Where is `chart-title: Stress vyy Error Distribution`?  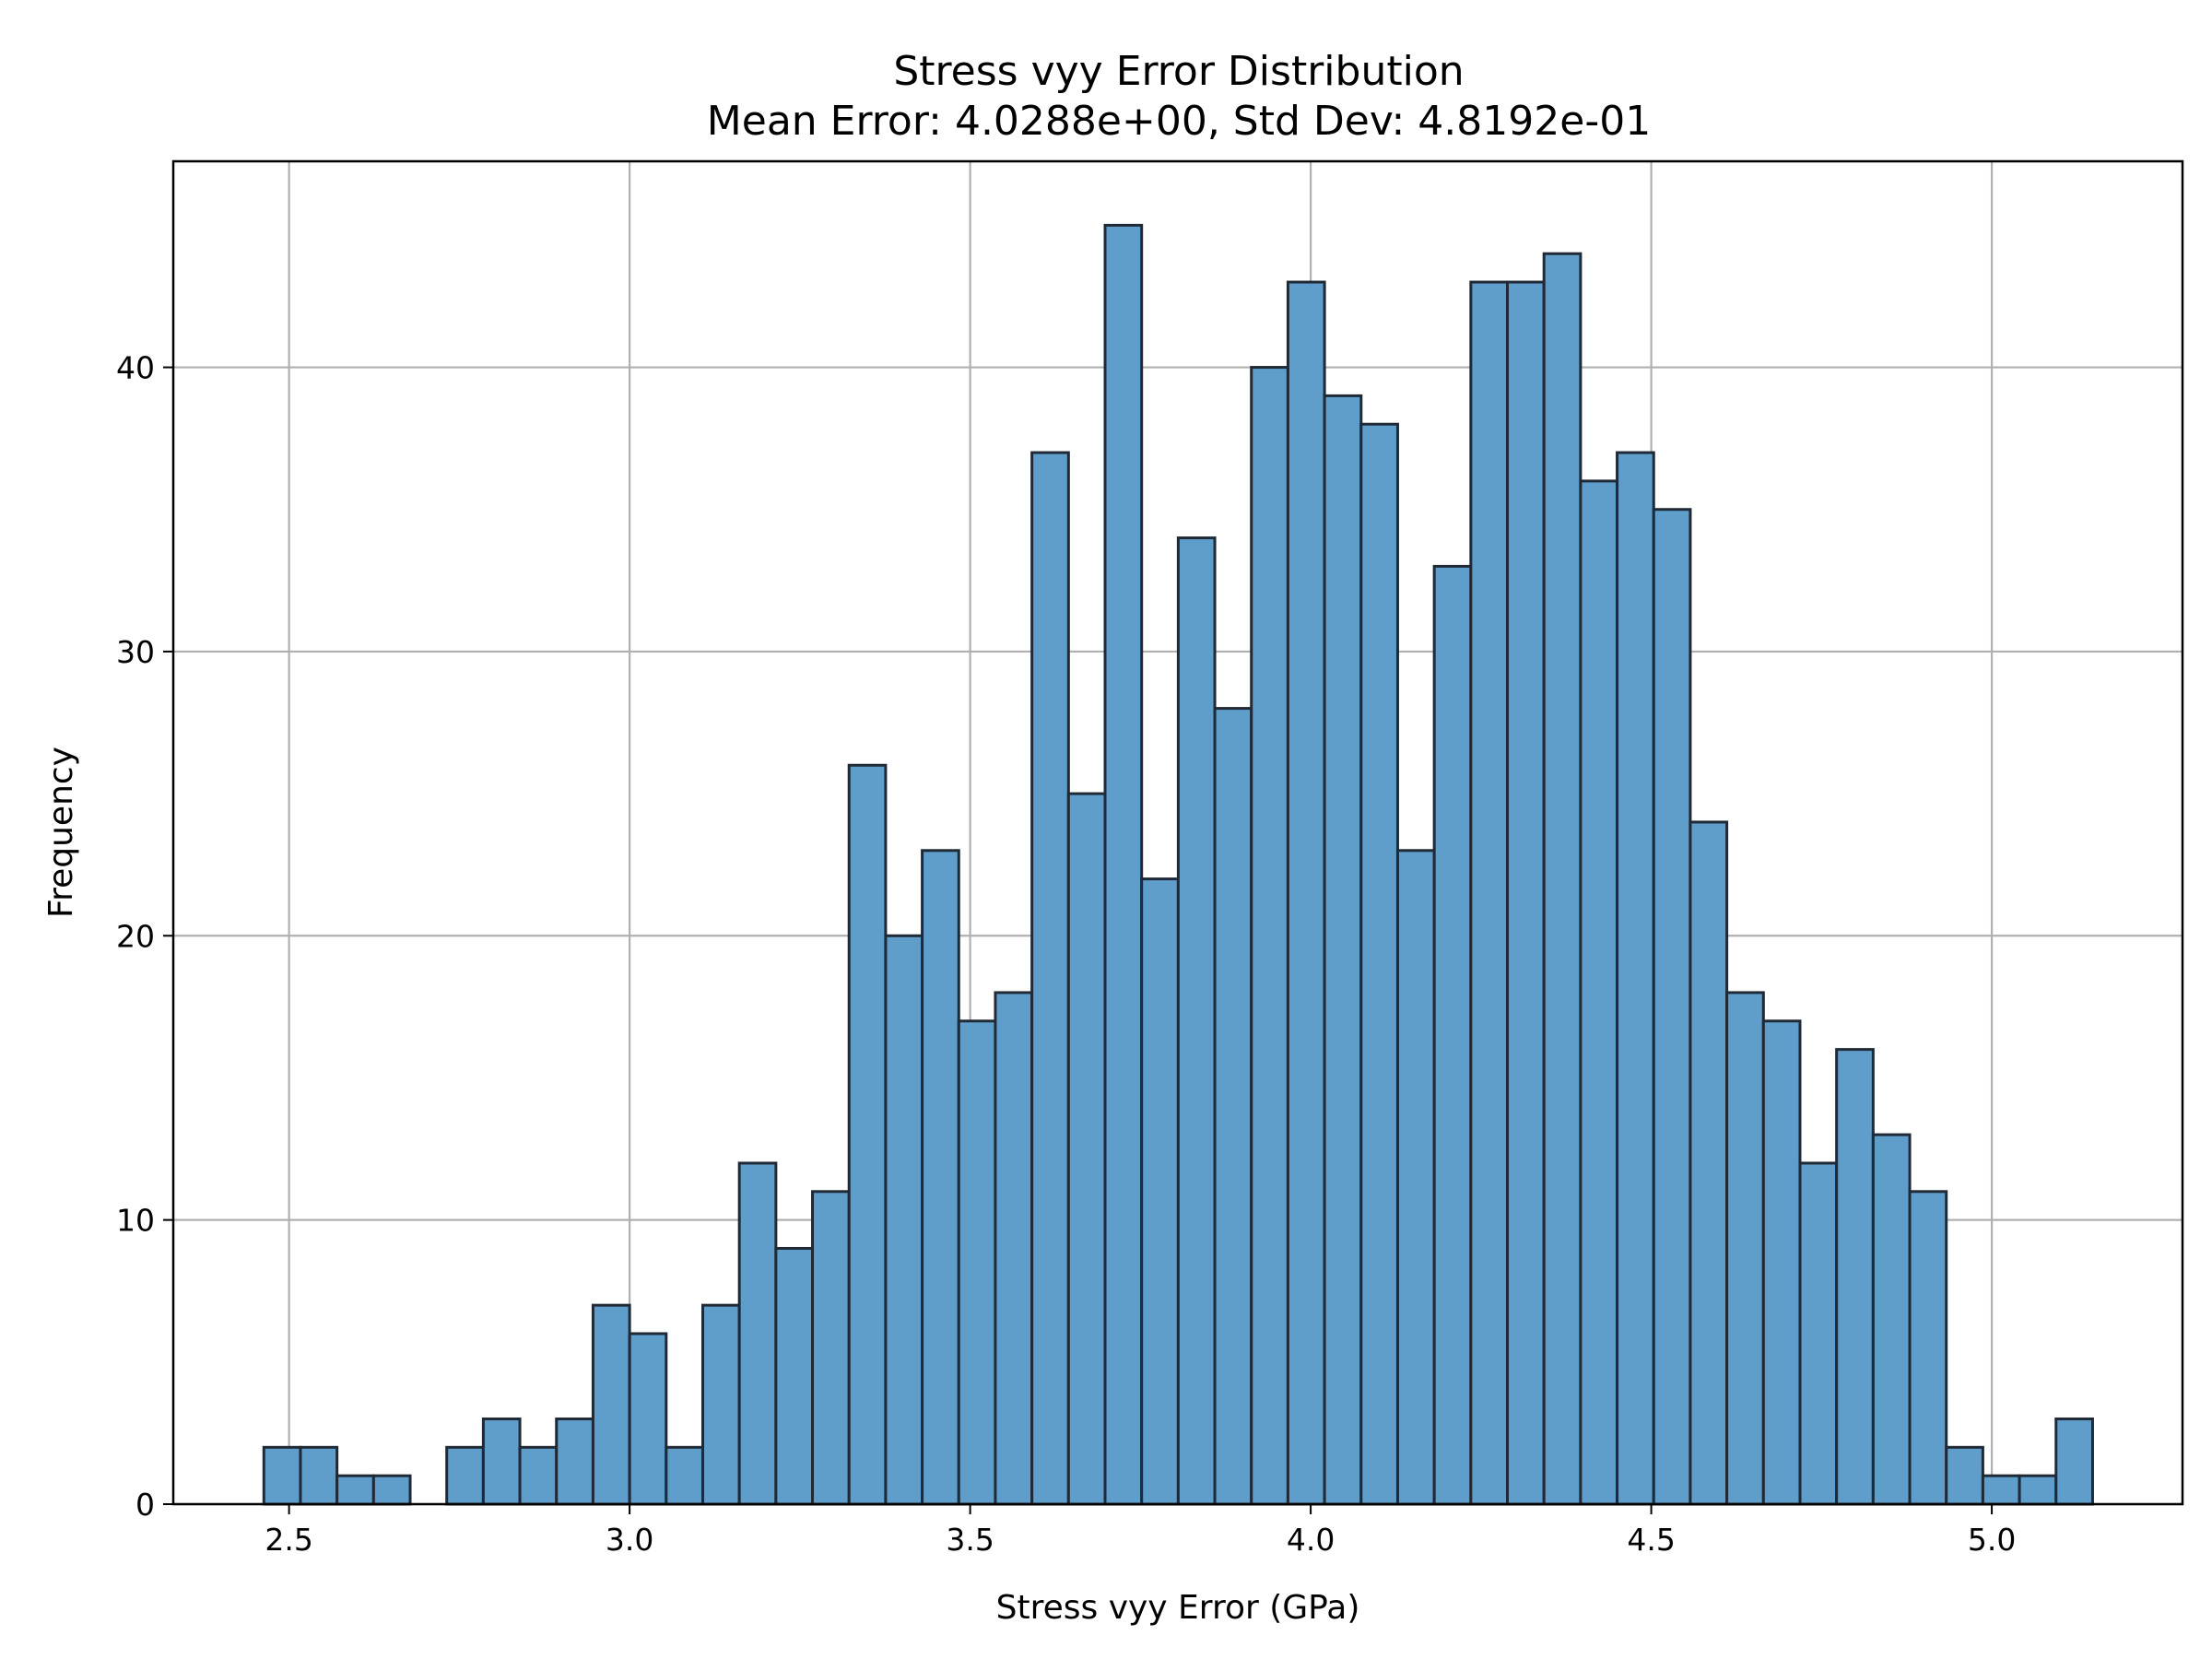 chart-title: Stress vyy Error Distribution is located at coordinates (1178, 71).